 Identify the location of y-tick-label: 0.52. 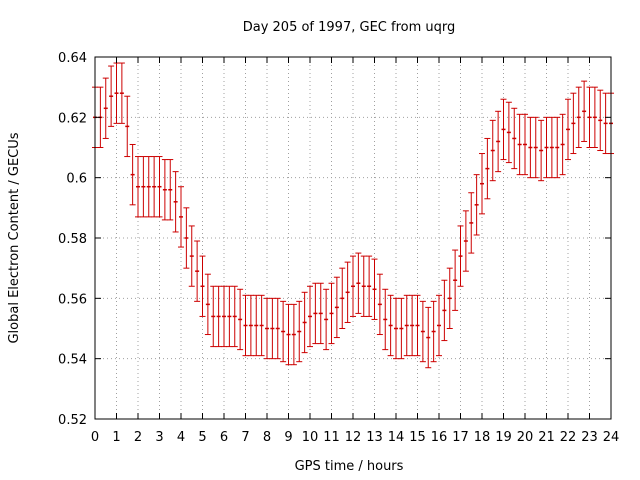
(72, 420).